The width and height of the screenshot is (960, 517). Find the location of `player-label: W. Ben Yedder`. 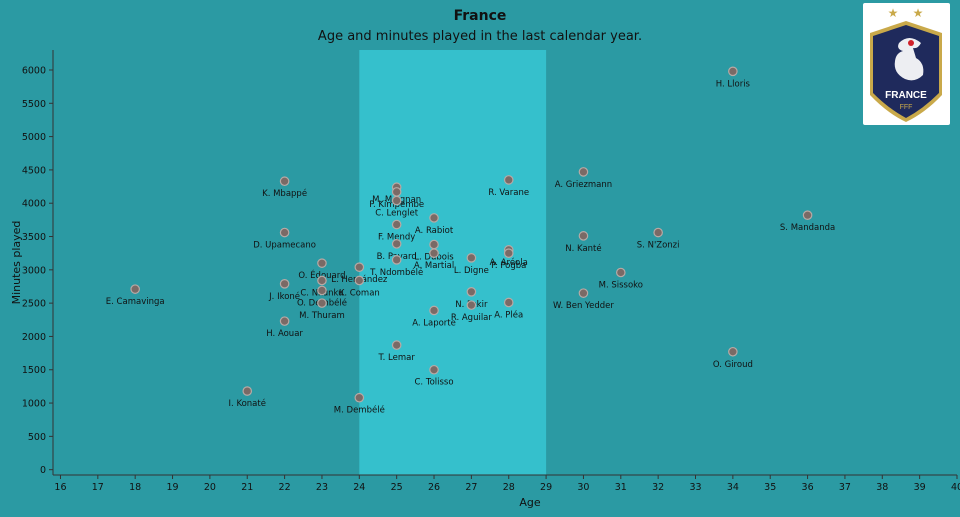

player-label: W. Ben Yedder is located at coordinates (583, 306).